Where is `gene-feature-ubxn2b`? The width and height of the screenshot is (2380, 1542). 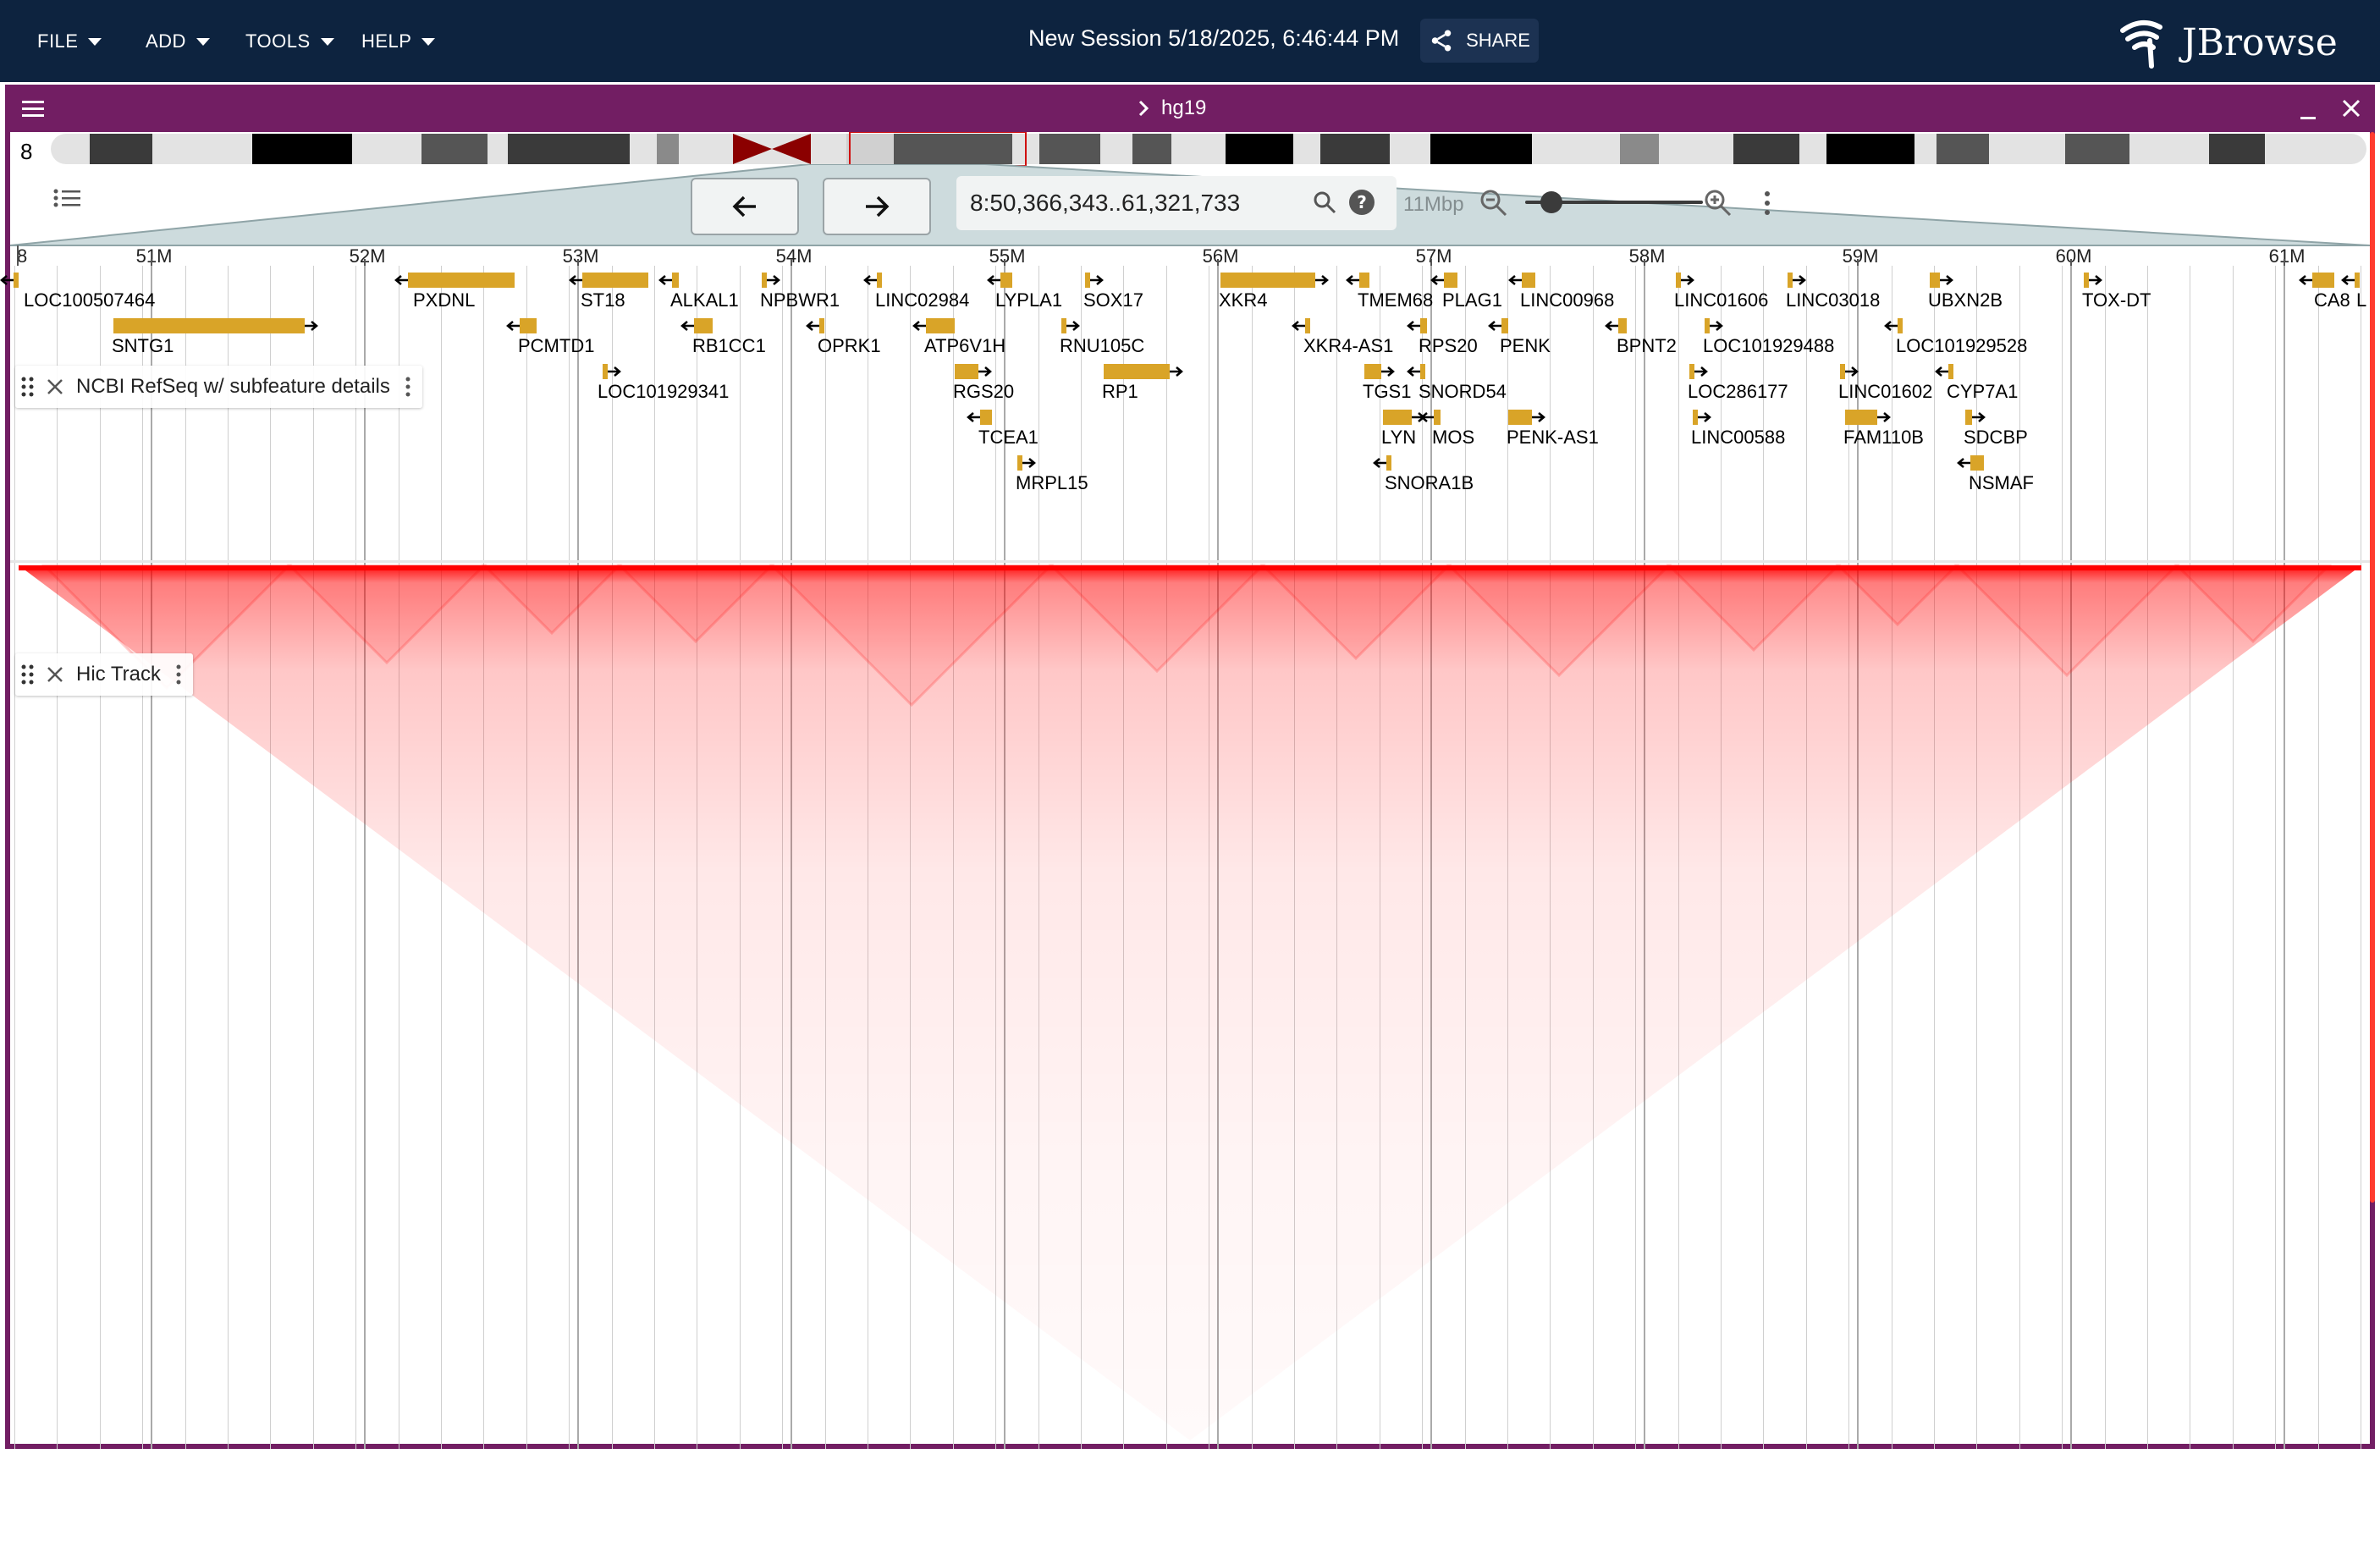 gene-feature-ubxn2b is located at coordinates (1935, 281).